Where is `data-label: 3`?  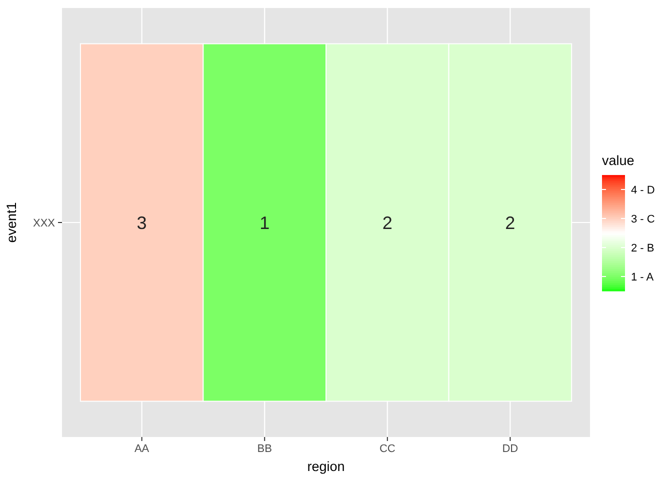
data-label: 3 is located at coordinates (141, 222).